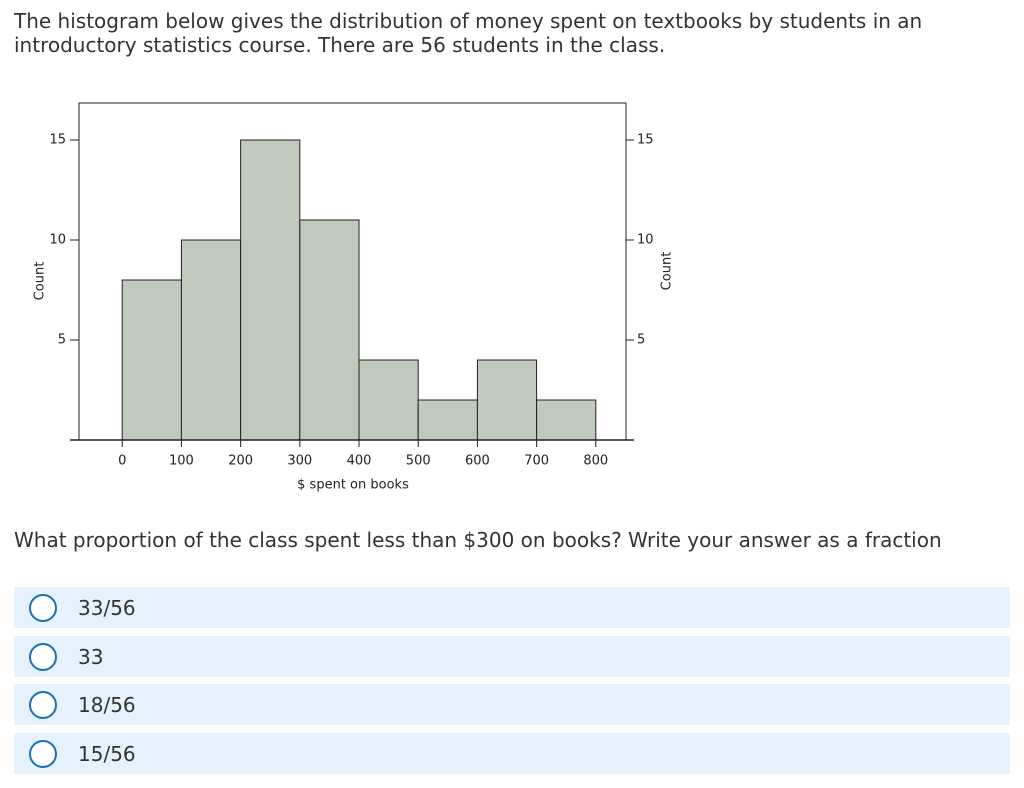 The height and width of the screenshot is (788, 1024). Describe the element at coordinates (536, 461) in the screenshot. I see `x-tick-label: 700` at that location.